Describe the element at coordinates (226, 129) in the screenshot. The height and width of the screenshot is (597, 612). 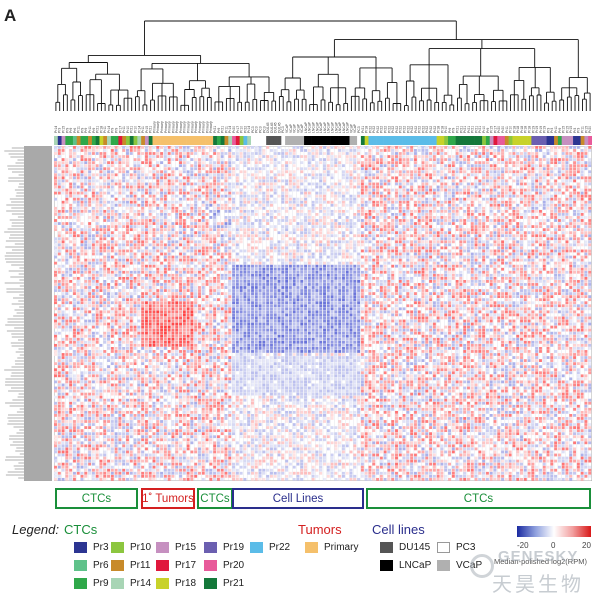
I see `sample-label: Pr11` at that location.